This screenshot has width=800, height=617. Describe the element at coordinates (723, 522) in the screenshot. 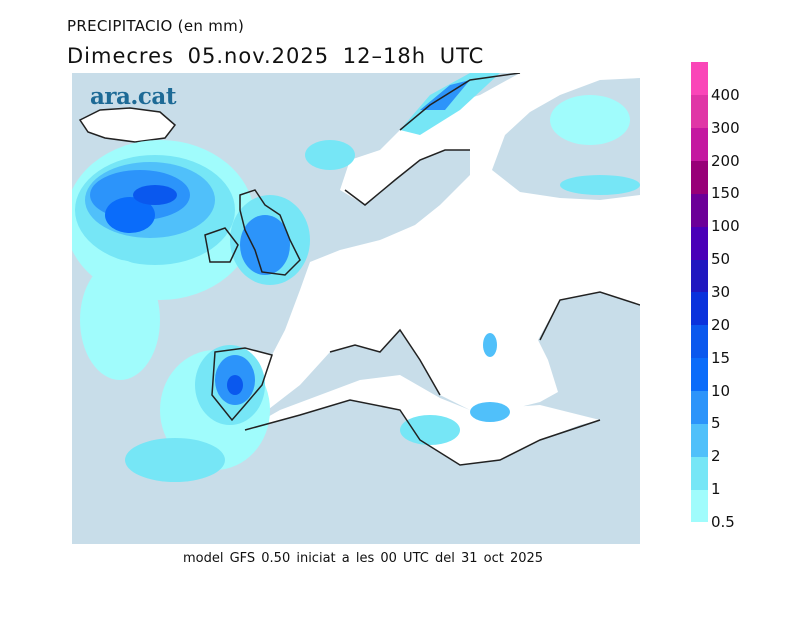

I see `legend-label: 0.5` at that location.